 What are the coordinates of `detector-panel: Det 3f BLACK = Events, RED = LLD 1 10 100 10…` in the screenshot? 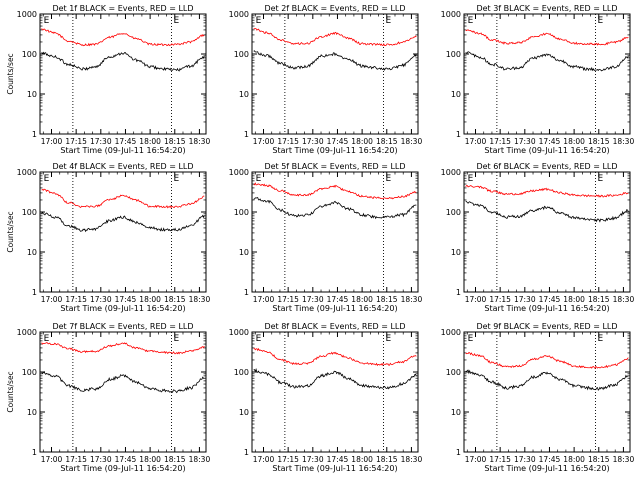 It's located at (538, 79).